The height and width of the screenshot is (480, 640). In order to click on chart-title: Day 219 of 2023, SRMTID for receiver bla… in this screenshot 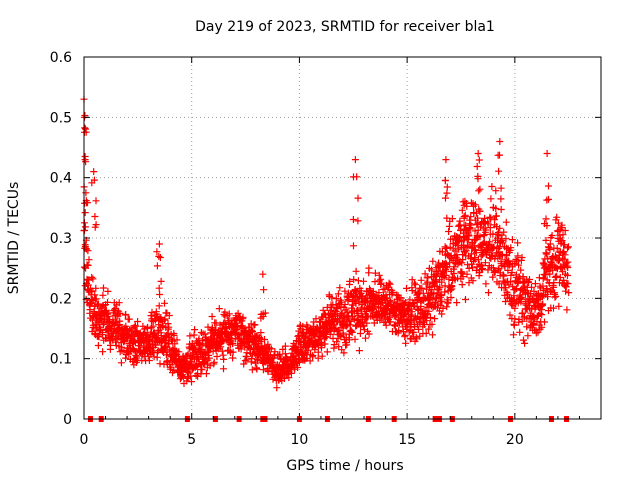, I will do `click(345, 27)`.